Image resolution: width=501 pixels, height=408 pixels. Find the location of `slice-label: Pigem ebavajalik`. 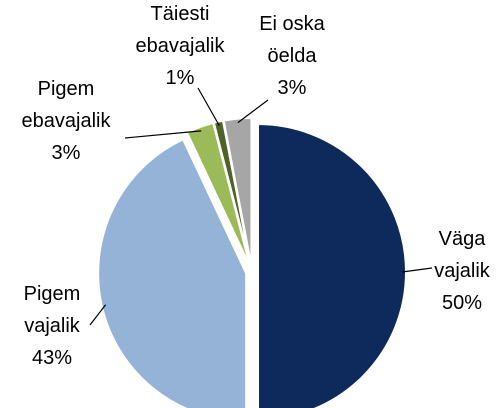

slice-label: Pigem ebavajalik is located at coordinates (67, 105).